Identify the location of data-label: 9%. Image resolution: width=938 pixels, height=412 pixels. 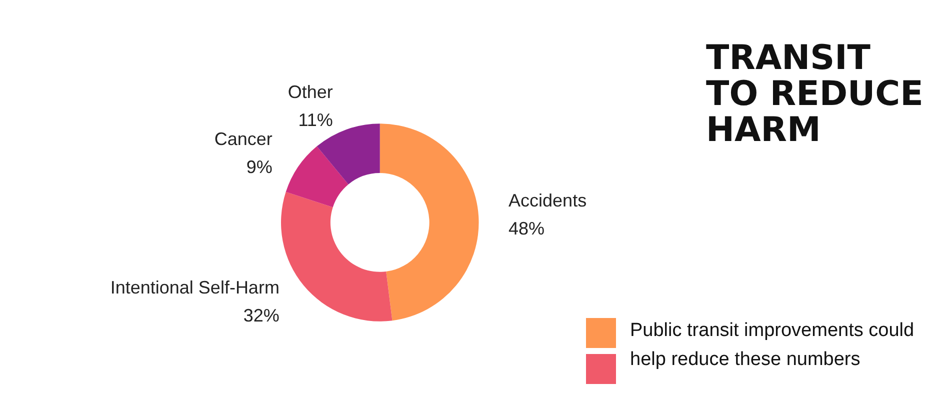
(259, 166).